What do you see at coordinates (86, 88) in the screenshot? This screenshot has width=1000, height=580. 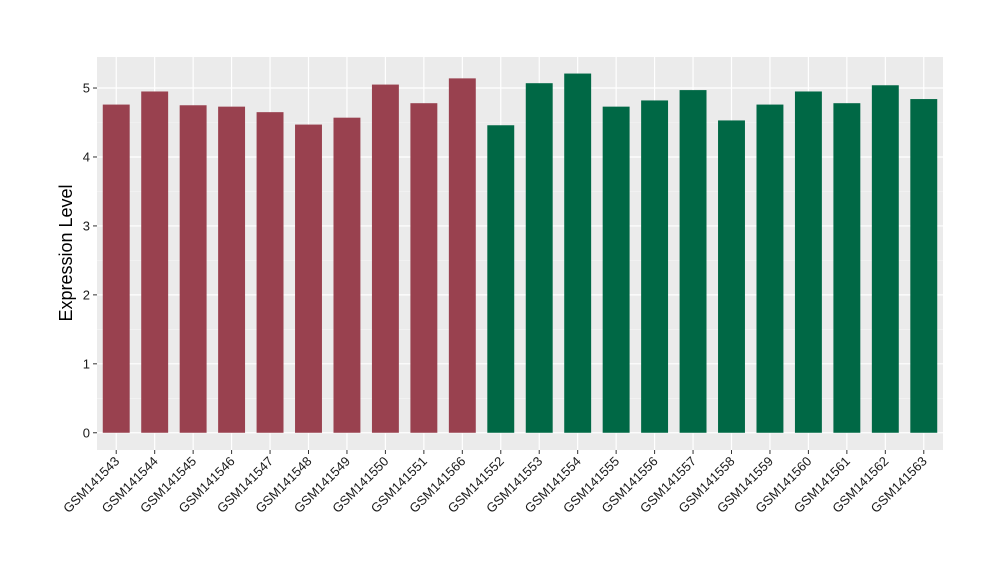 I see `y-tick-label: 5` at bounding box center [86, 88].